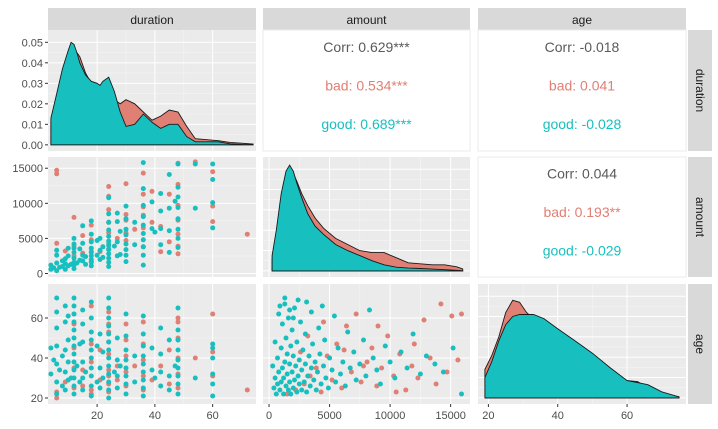 This screenshot has width=718, height=429. What do you see at coordinates (366, 20) in the screenshot?
I see `strip-label-amount: amount` at bounding box center [366, 20].